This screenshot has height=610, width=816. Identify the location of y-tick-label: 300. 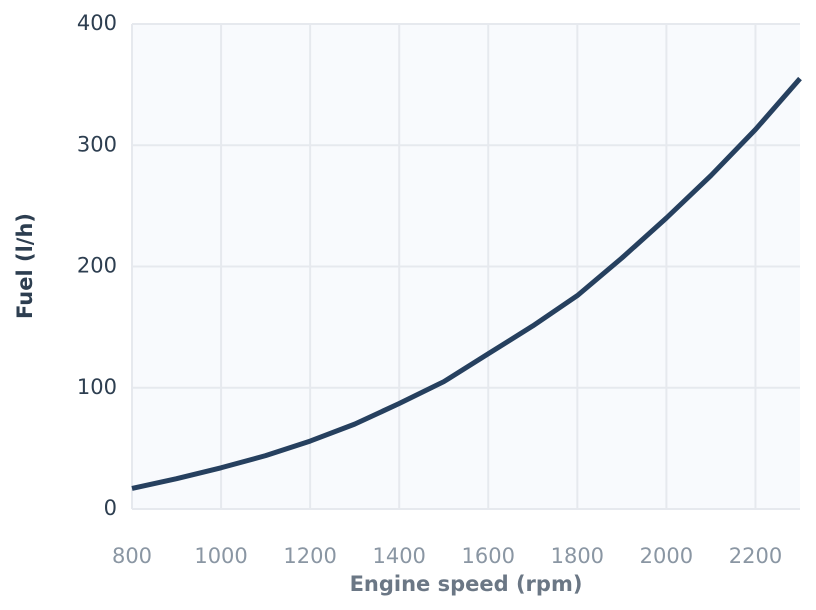
(97, 144).